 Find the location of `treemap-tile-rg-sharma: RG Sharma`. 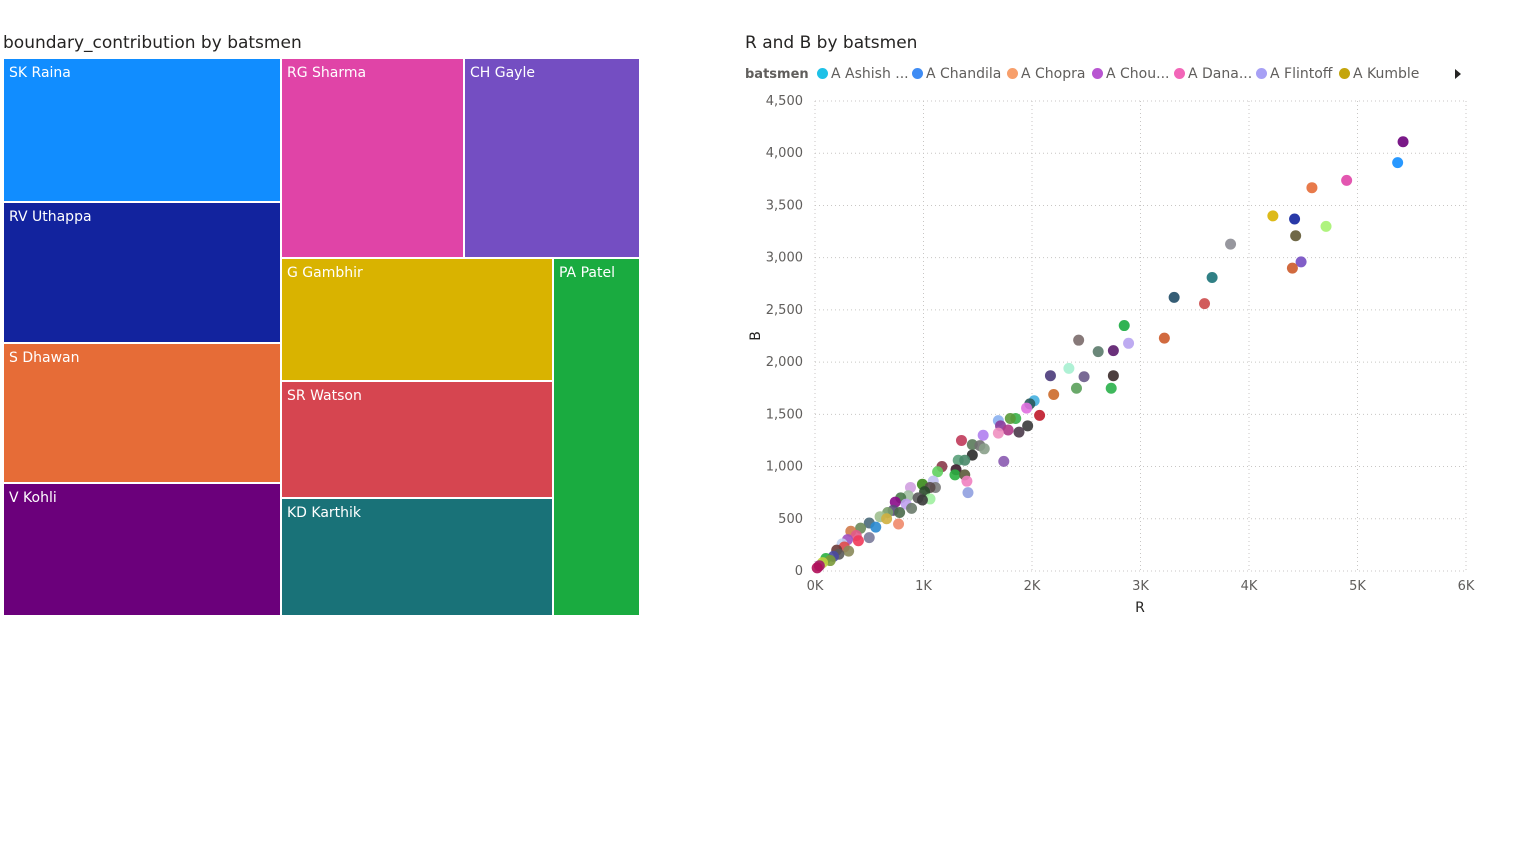

treemap-tile-rg-sharma: RG Sharma is located at coordinates (372, 158).